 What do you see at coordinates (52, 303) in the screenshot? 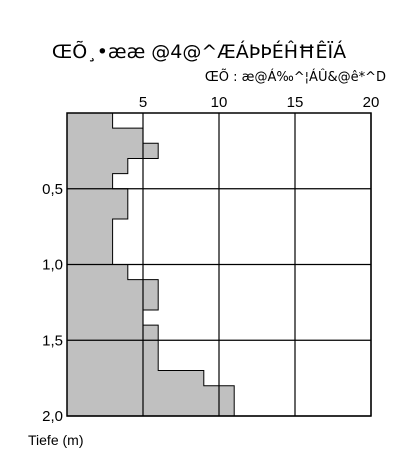
I see `y-tick-labels: 0,5 1,0 1,5 2,0` at bounding box center [52, 303].